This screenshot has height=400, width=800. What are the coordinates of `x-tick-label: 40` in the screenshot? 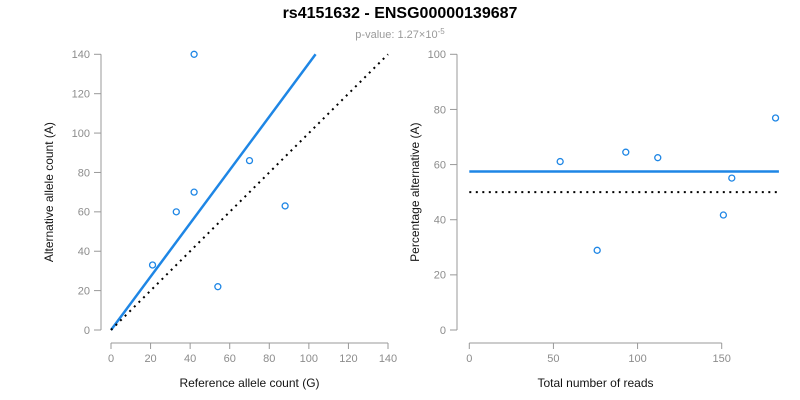 It's located at (190, 359).